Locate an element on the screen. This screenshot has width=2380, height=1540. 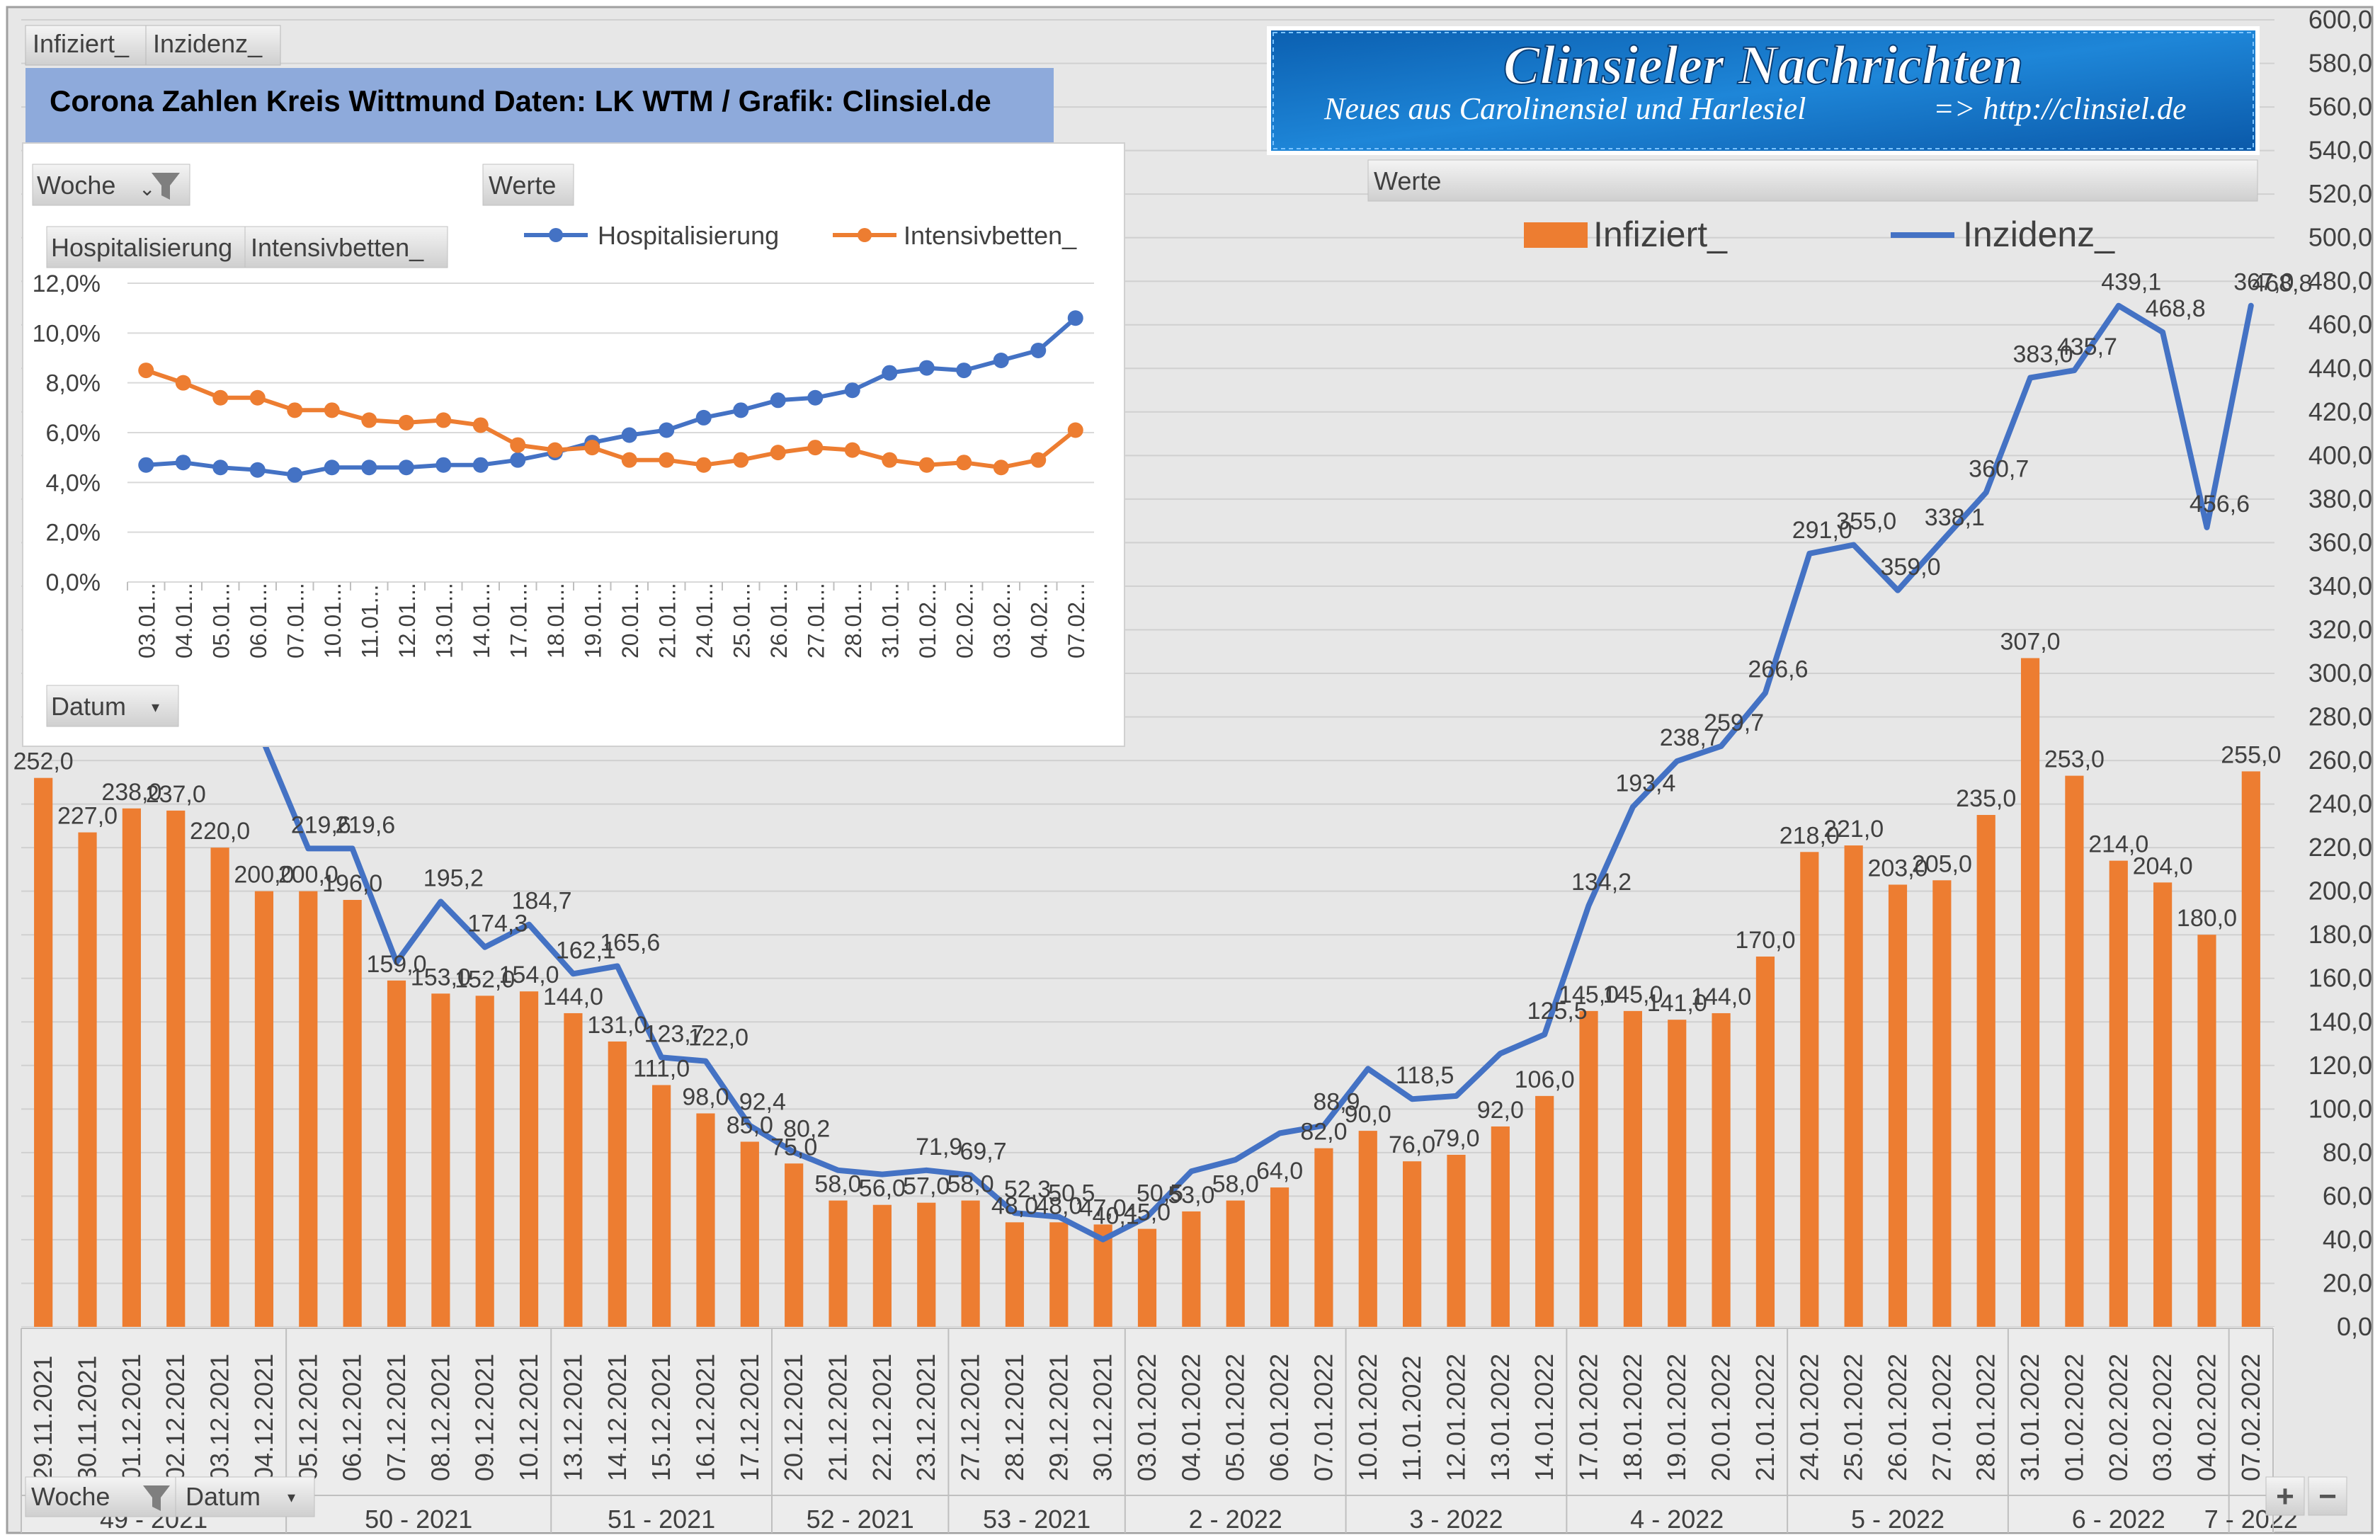
bar-data-label: 111,0 is located at coordinates (661, 1069).